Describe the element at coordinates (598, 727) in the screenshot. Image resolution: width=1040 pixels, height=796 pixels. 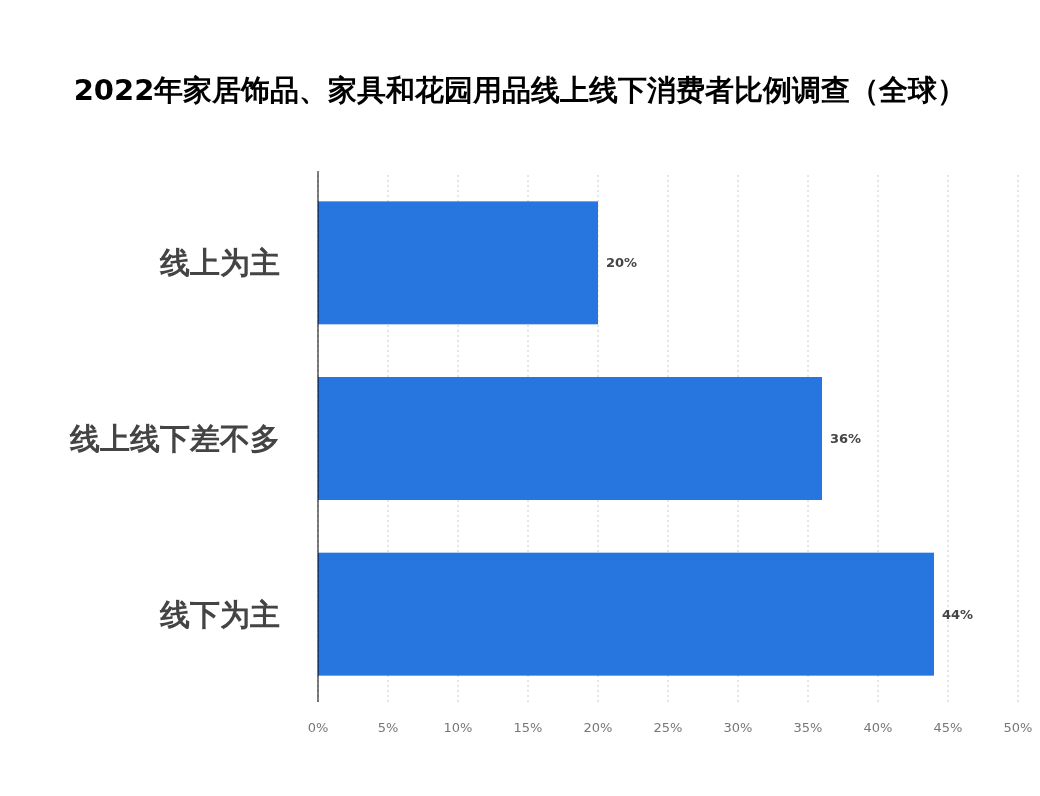
I see `x-tick-label: 20%` at that location.